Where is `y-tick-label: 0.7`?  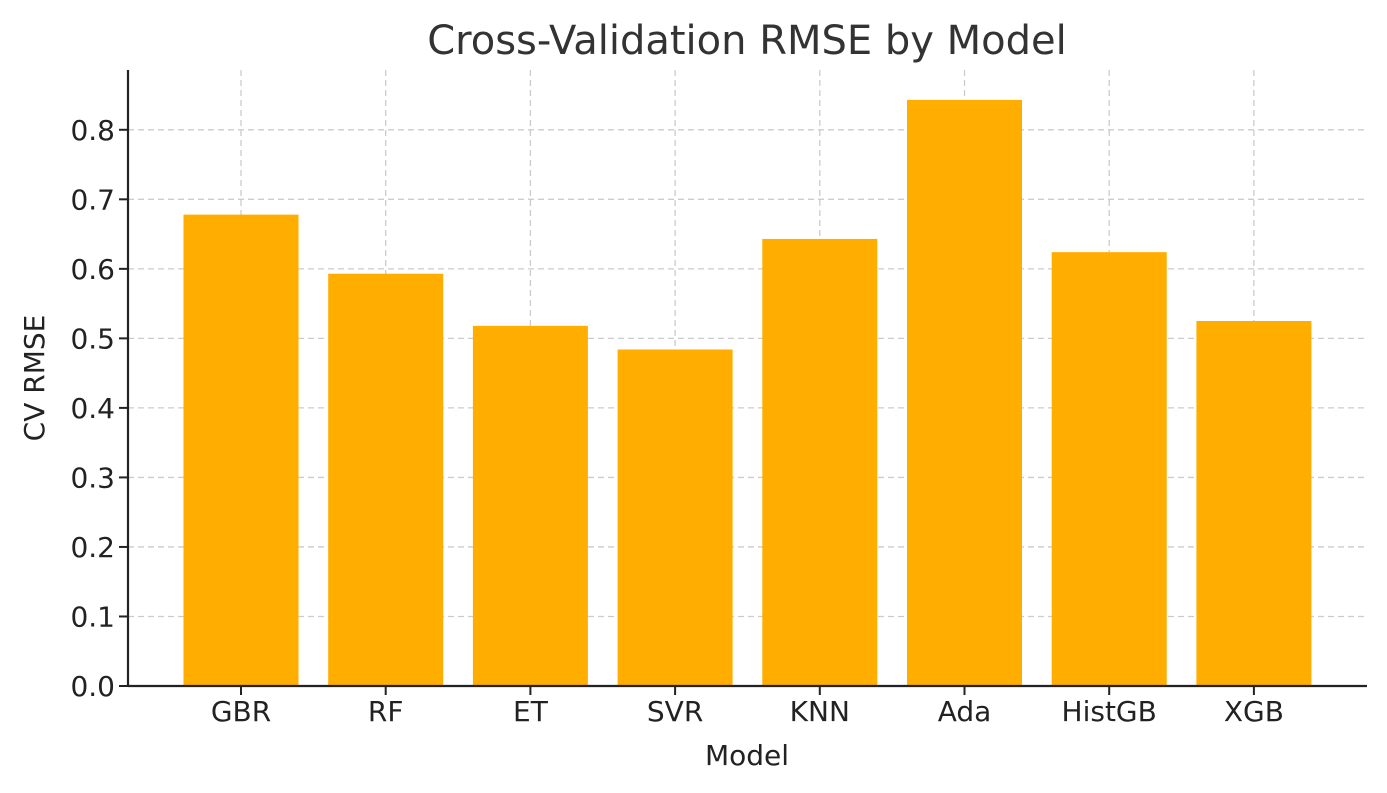 y-tick-label: 0.7 is located at coordinates (92, 199).